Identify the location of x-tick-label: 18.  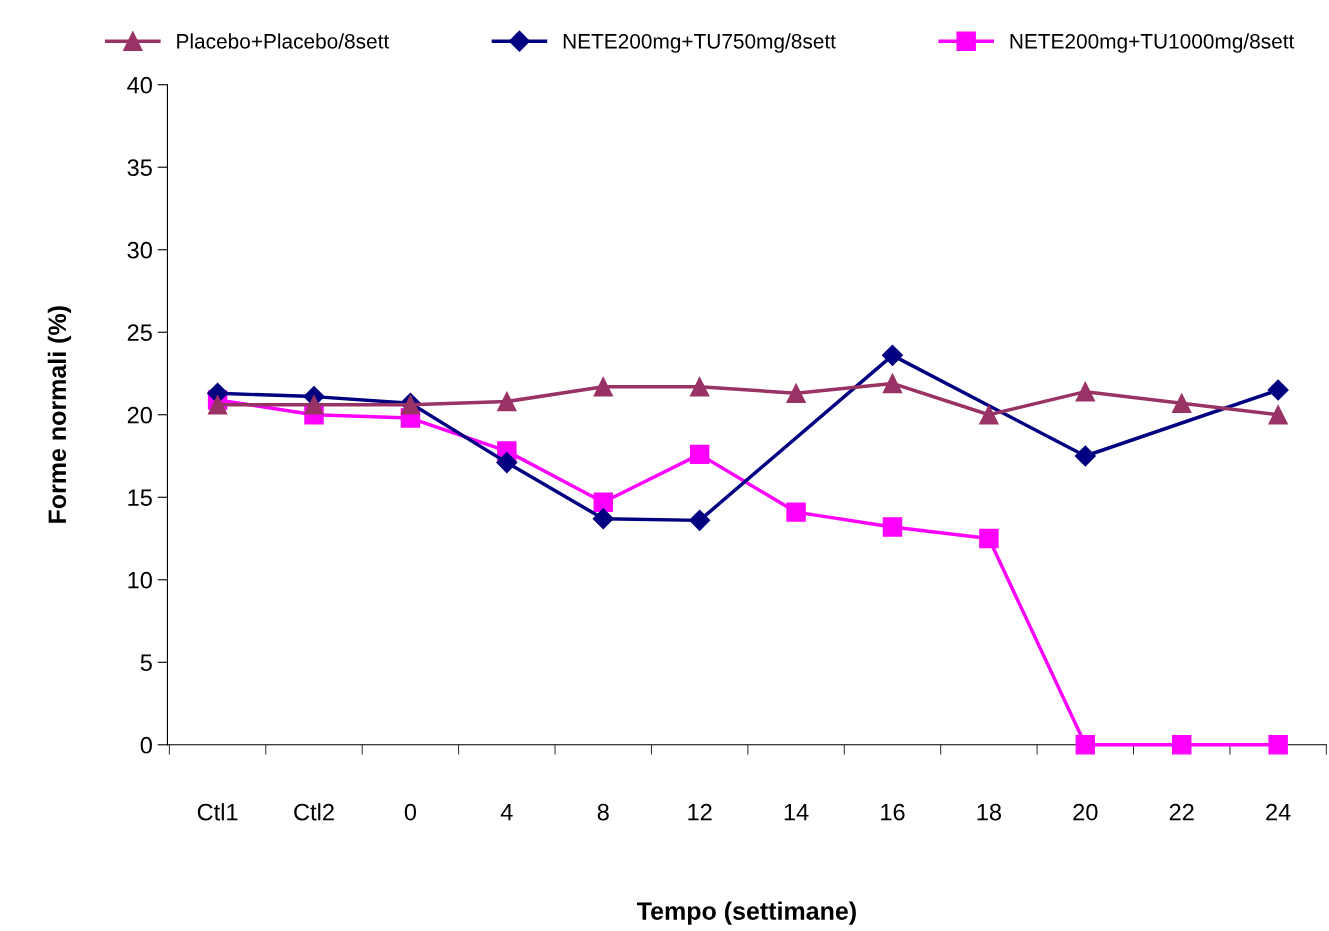
(989, 812).